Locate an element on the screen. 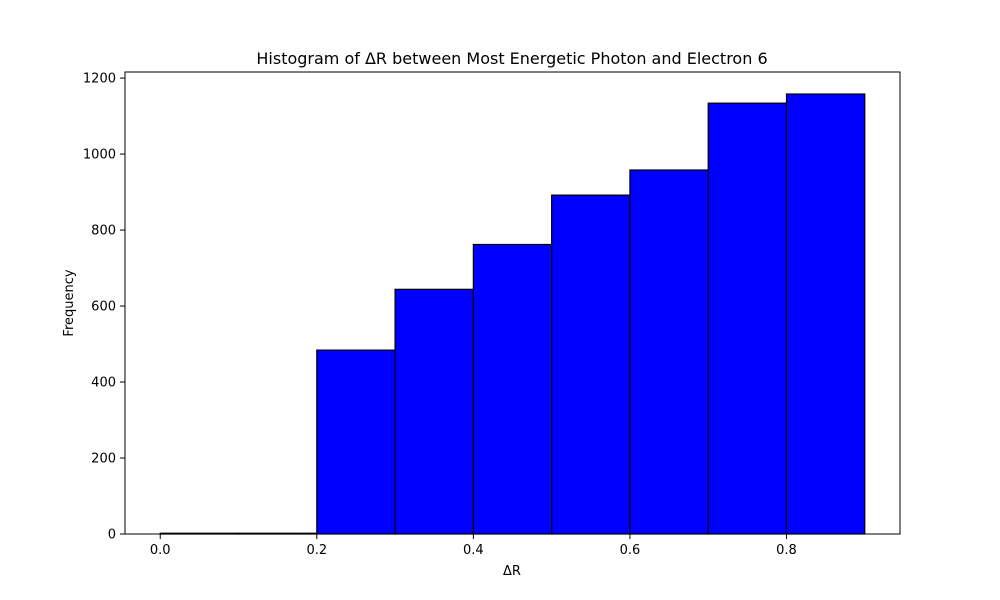 This screenshot has height=600, width=1000. x-axis-label: ΔR is located at coordinates (512, 571).